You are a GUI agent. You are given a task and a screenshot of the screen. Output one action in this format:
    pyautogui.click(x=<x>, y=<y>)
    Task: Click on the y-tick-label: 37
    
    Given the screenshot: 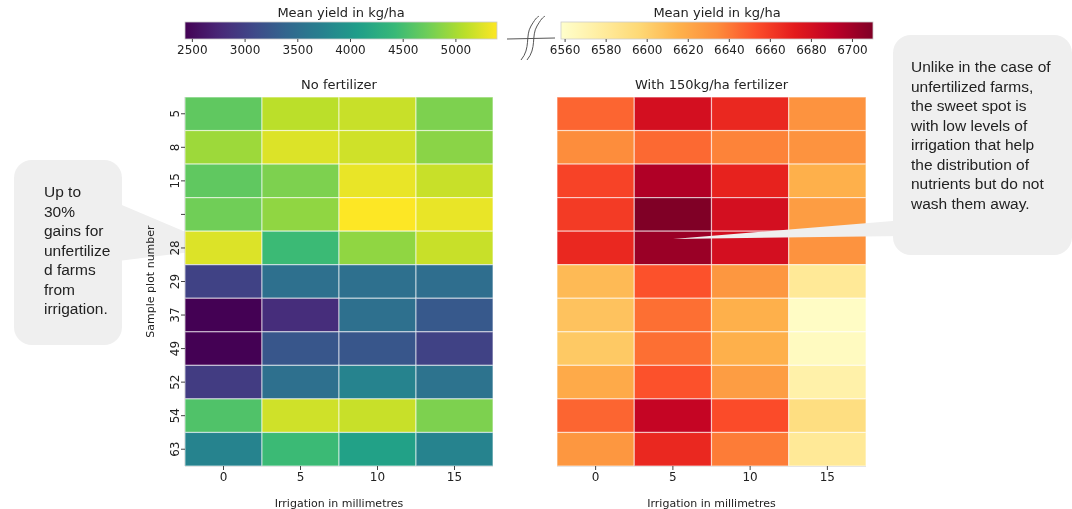 What is the action you would take?
    pyautogui.click(x=175, y=315)
    